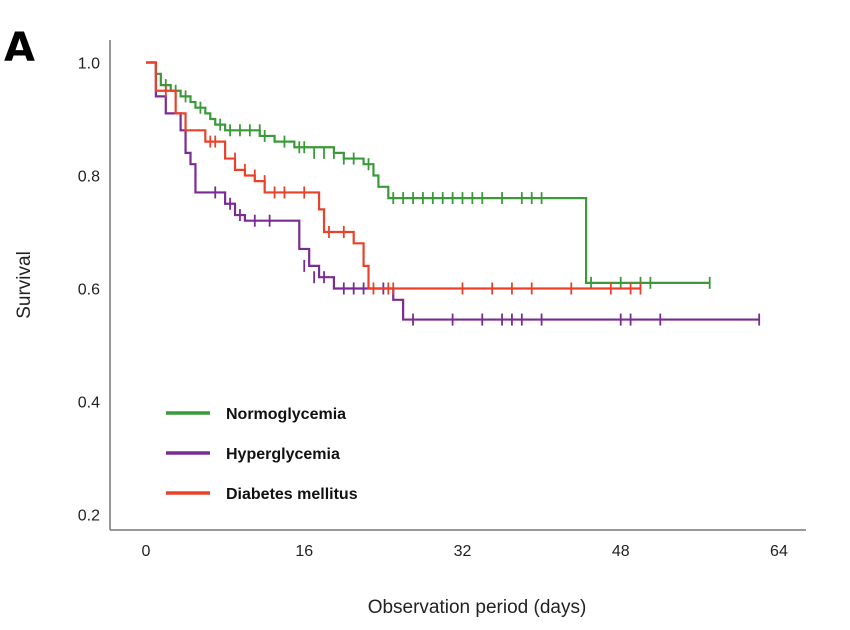 The width and height of the screenshot is (850, 630). I want to click on x-tick-label: 16, so click(304, 551).